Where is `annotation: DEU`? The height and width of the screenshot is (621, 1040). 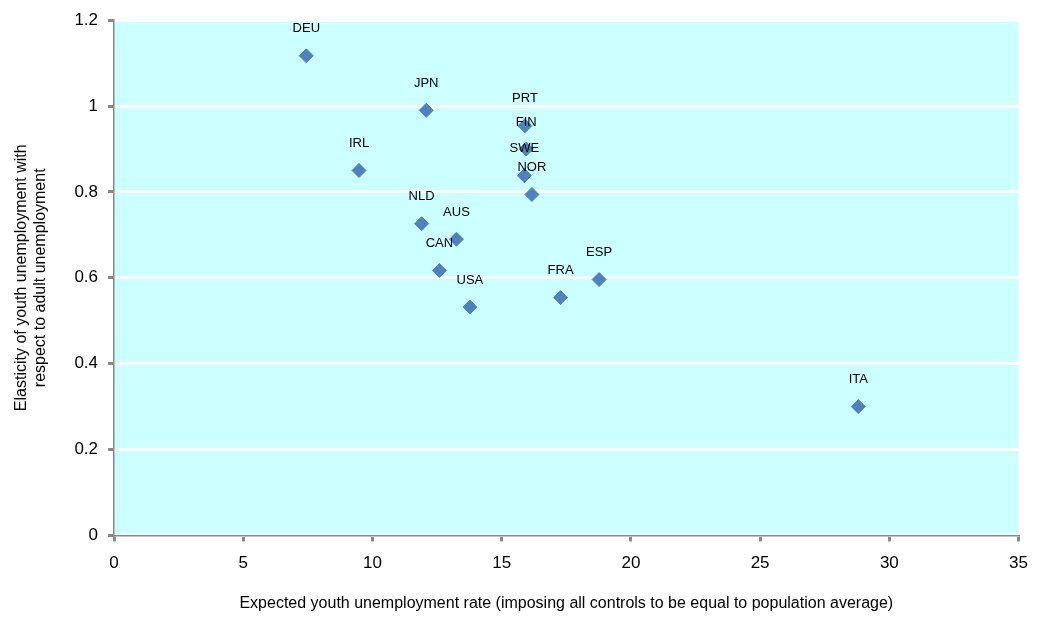 annotation: DEU is located at coordinates (306, 28).